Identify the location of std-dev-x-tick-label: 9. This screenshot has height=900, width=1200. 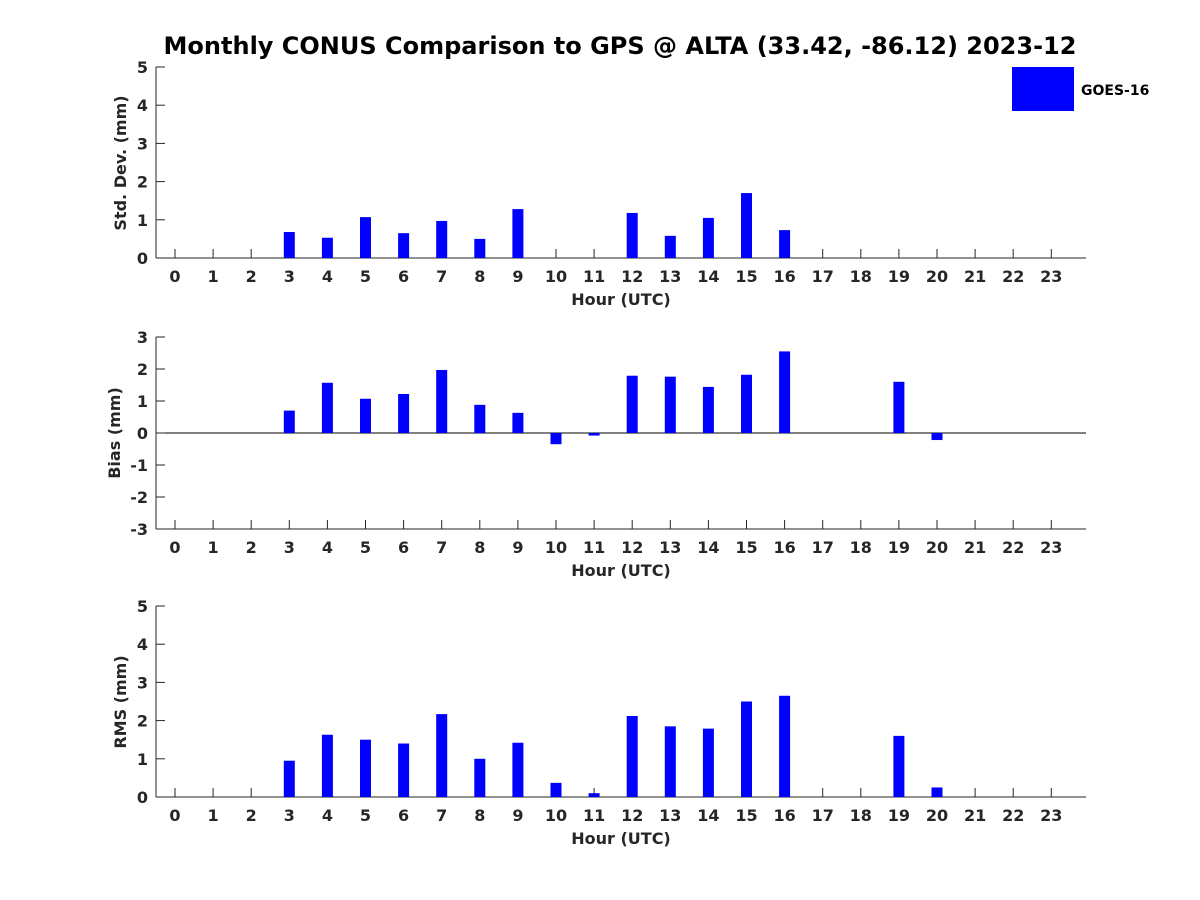
(517, 276).